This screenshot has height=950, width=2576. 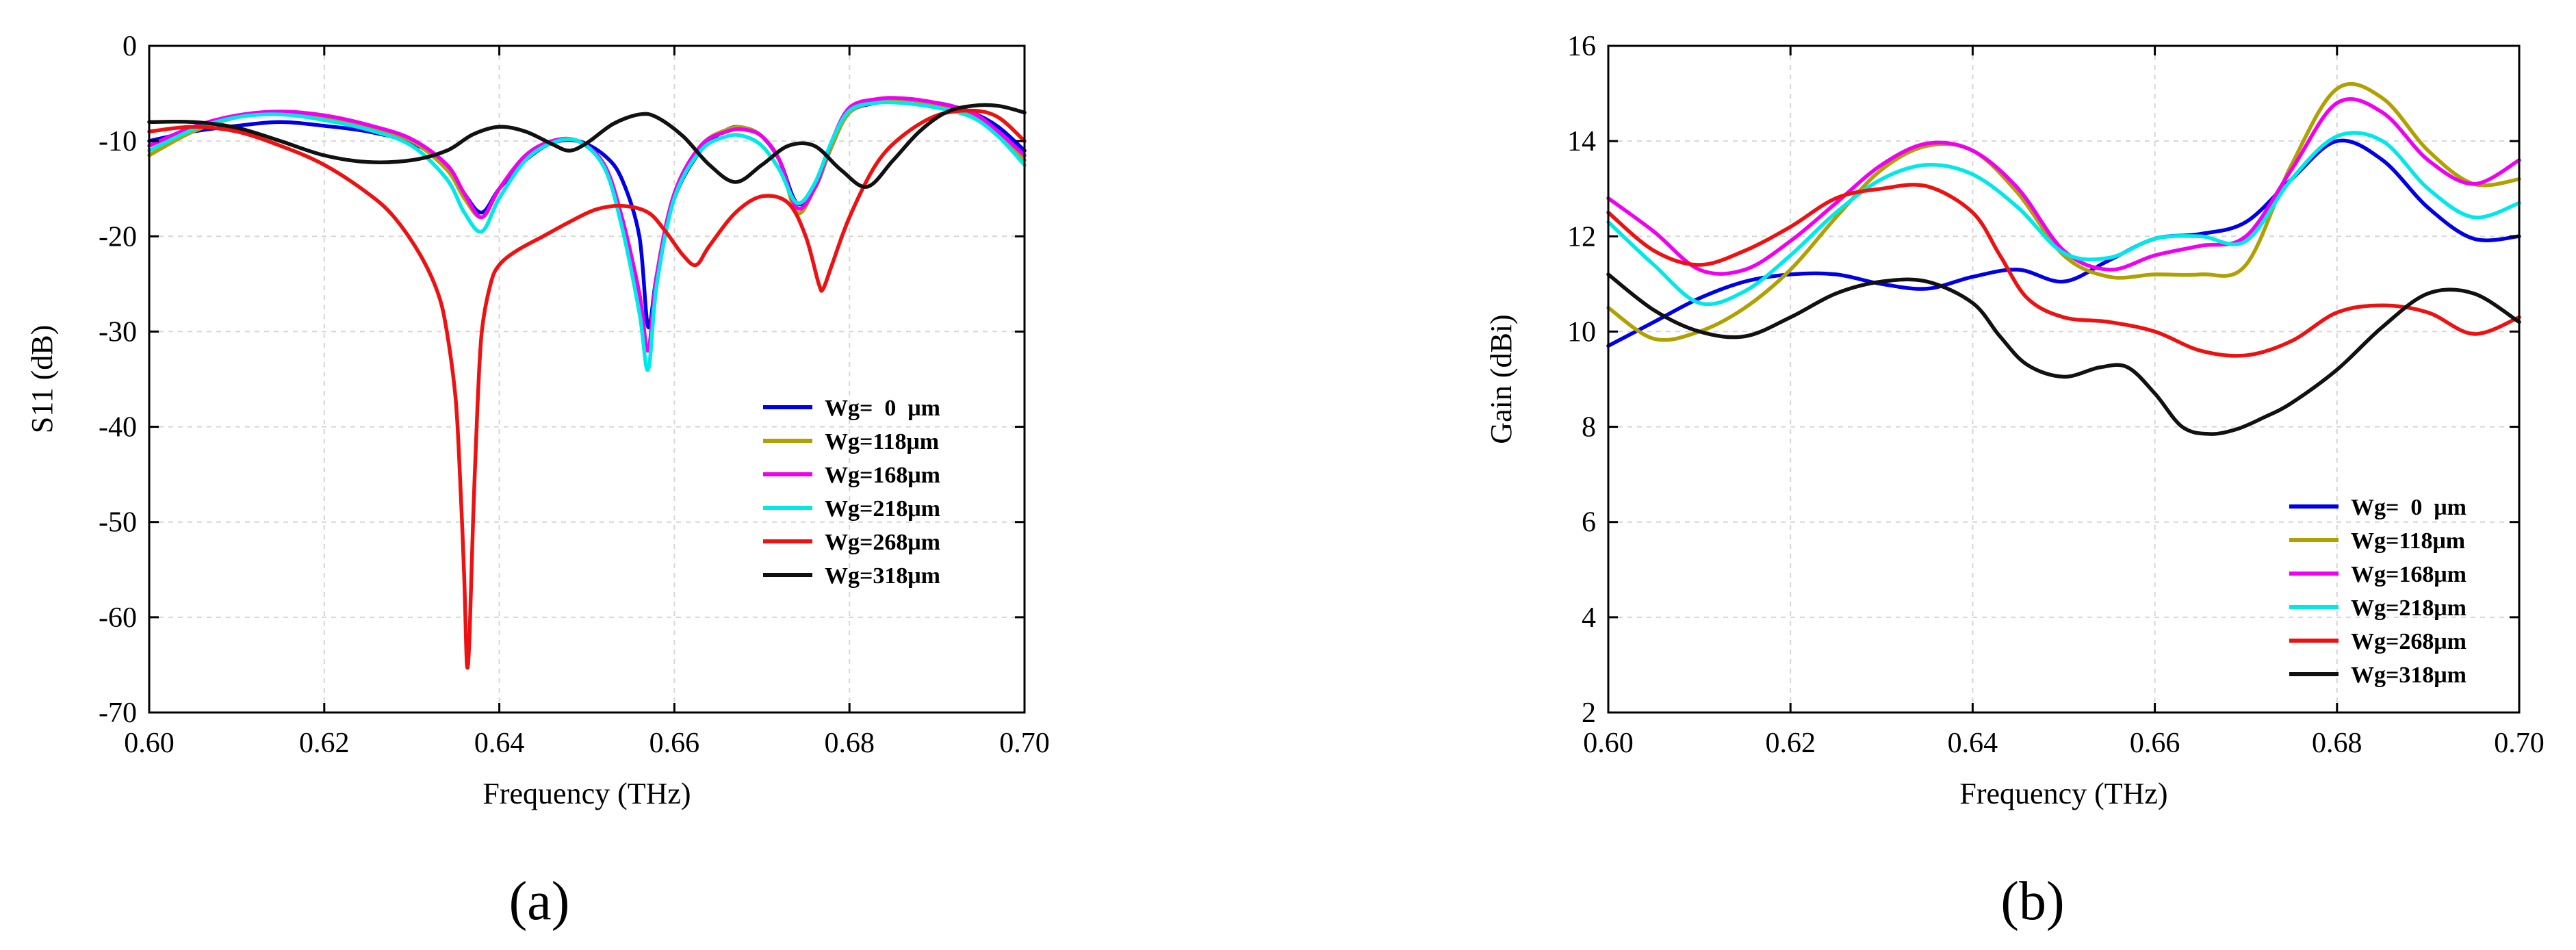 I want to click on y-axis-label-a: S11 (dB), so click(x=42, y=380).